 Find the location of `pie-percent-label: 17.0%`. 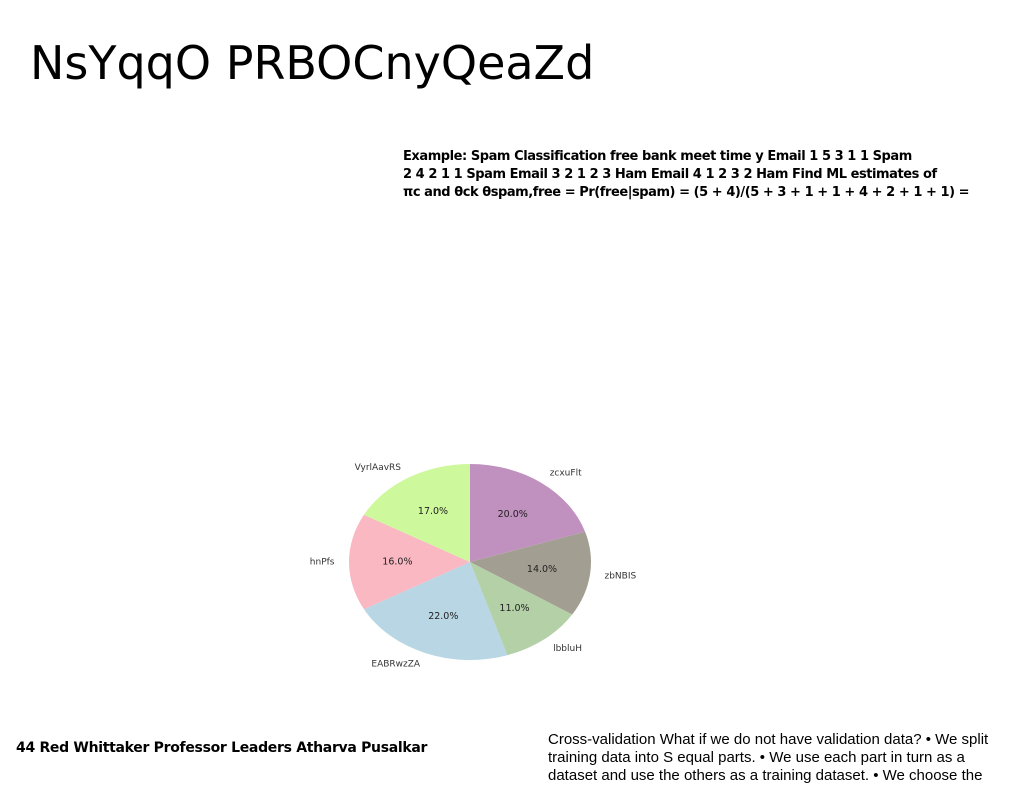

pie-percent-label: 17.0% is located at coordinates (433, 511).